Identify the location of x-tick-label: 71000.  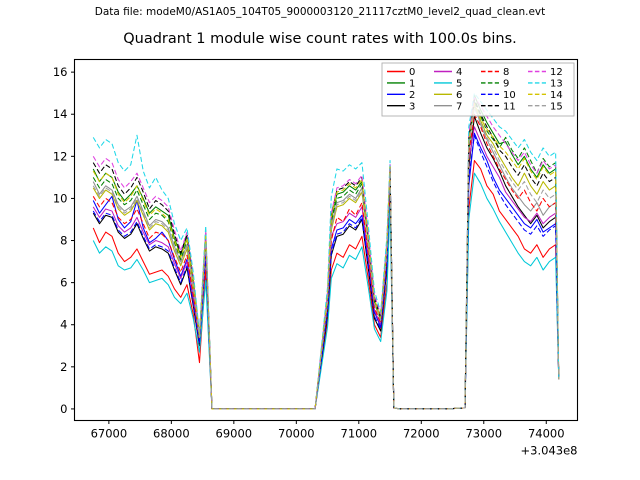
(359, 434).